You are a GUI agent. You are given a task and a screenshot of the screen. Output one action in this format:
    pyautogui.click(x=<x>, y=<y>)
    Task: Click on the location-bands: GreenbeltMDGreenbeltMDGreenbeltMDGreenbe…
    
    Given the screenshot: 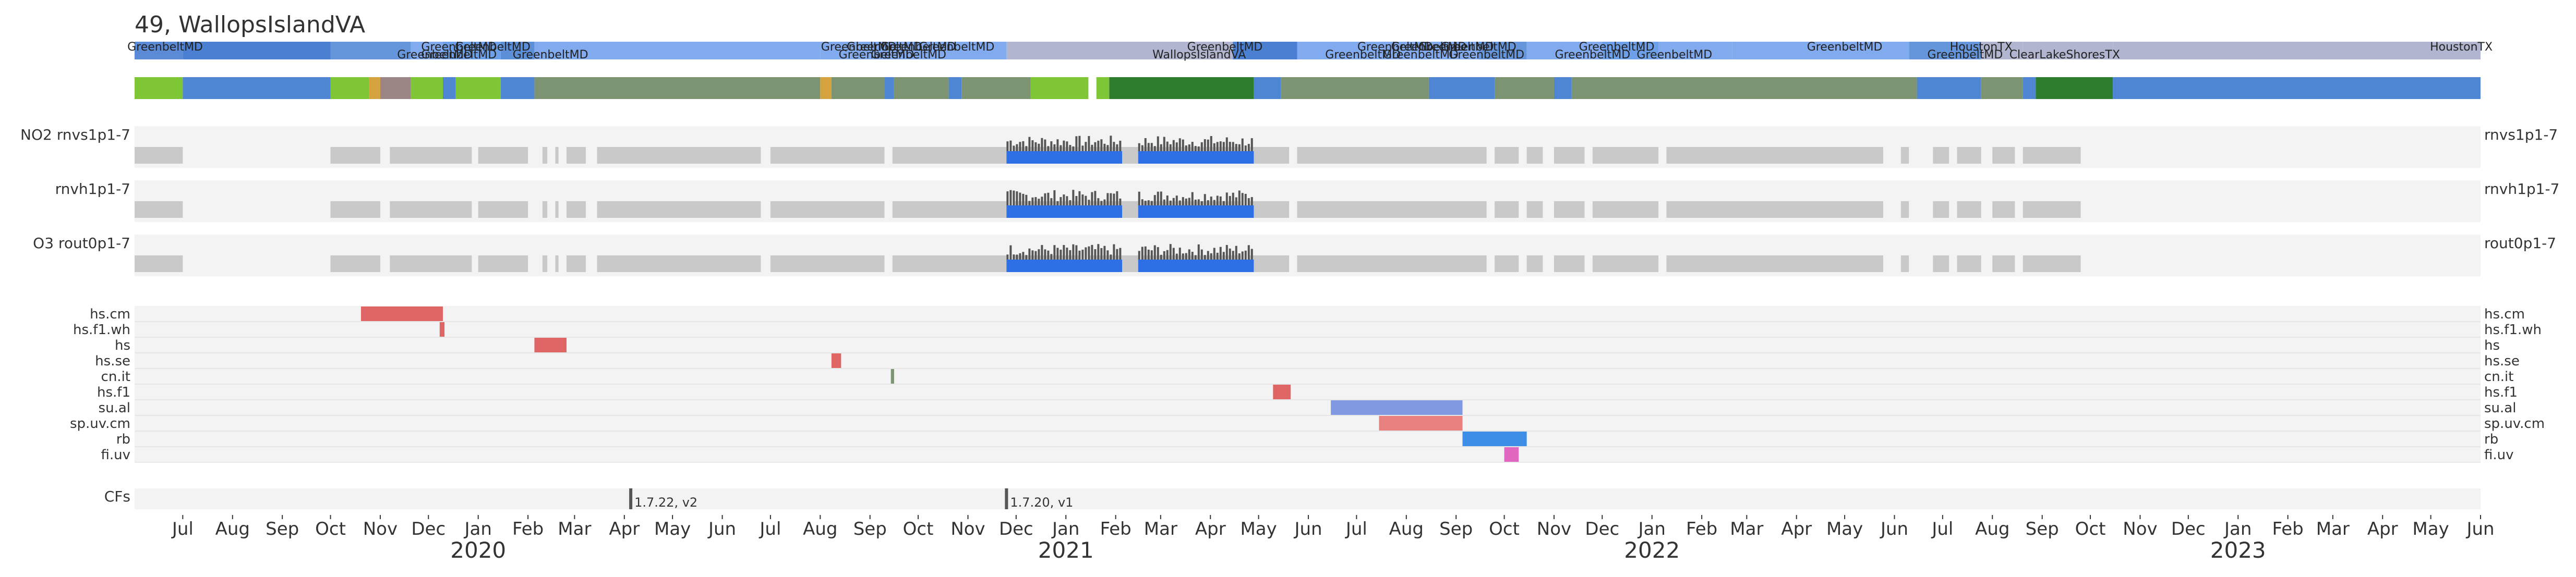 What is the action you would take?
    pyautogui.click(x=1310, y=51)
    